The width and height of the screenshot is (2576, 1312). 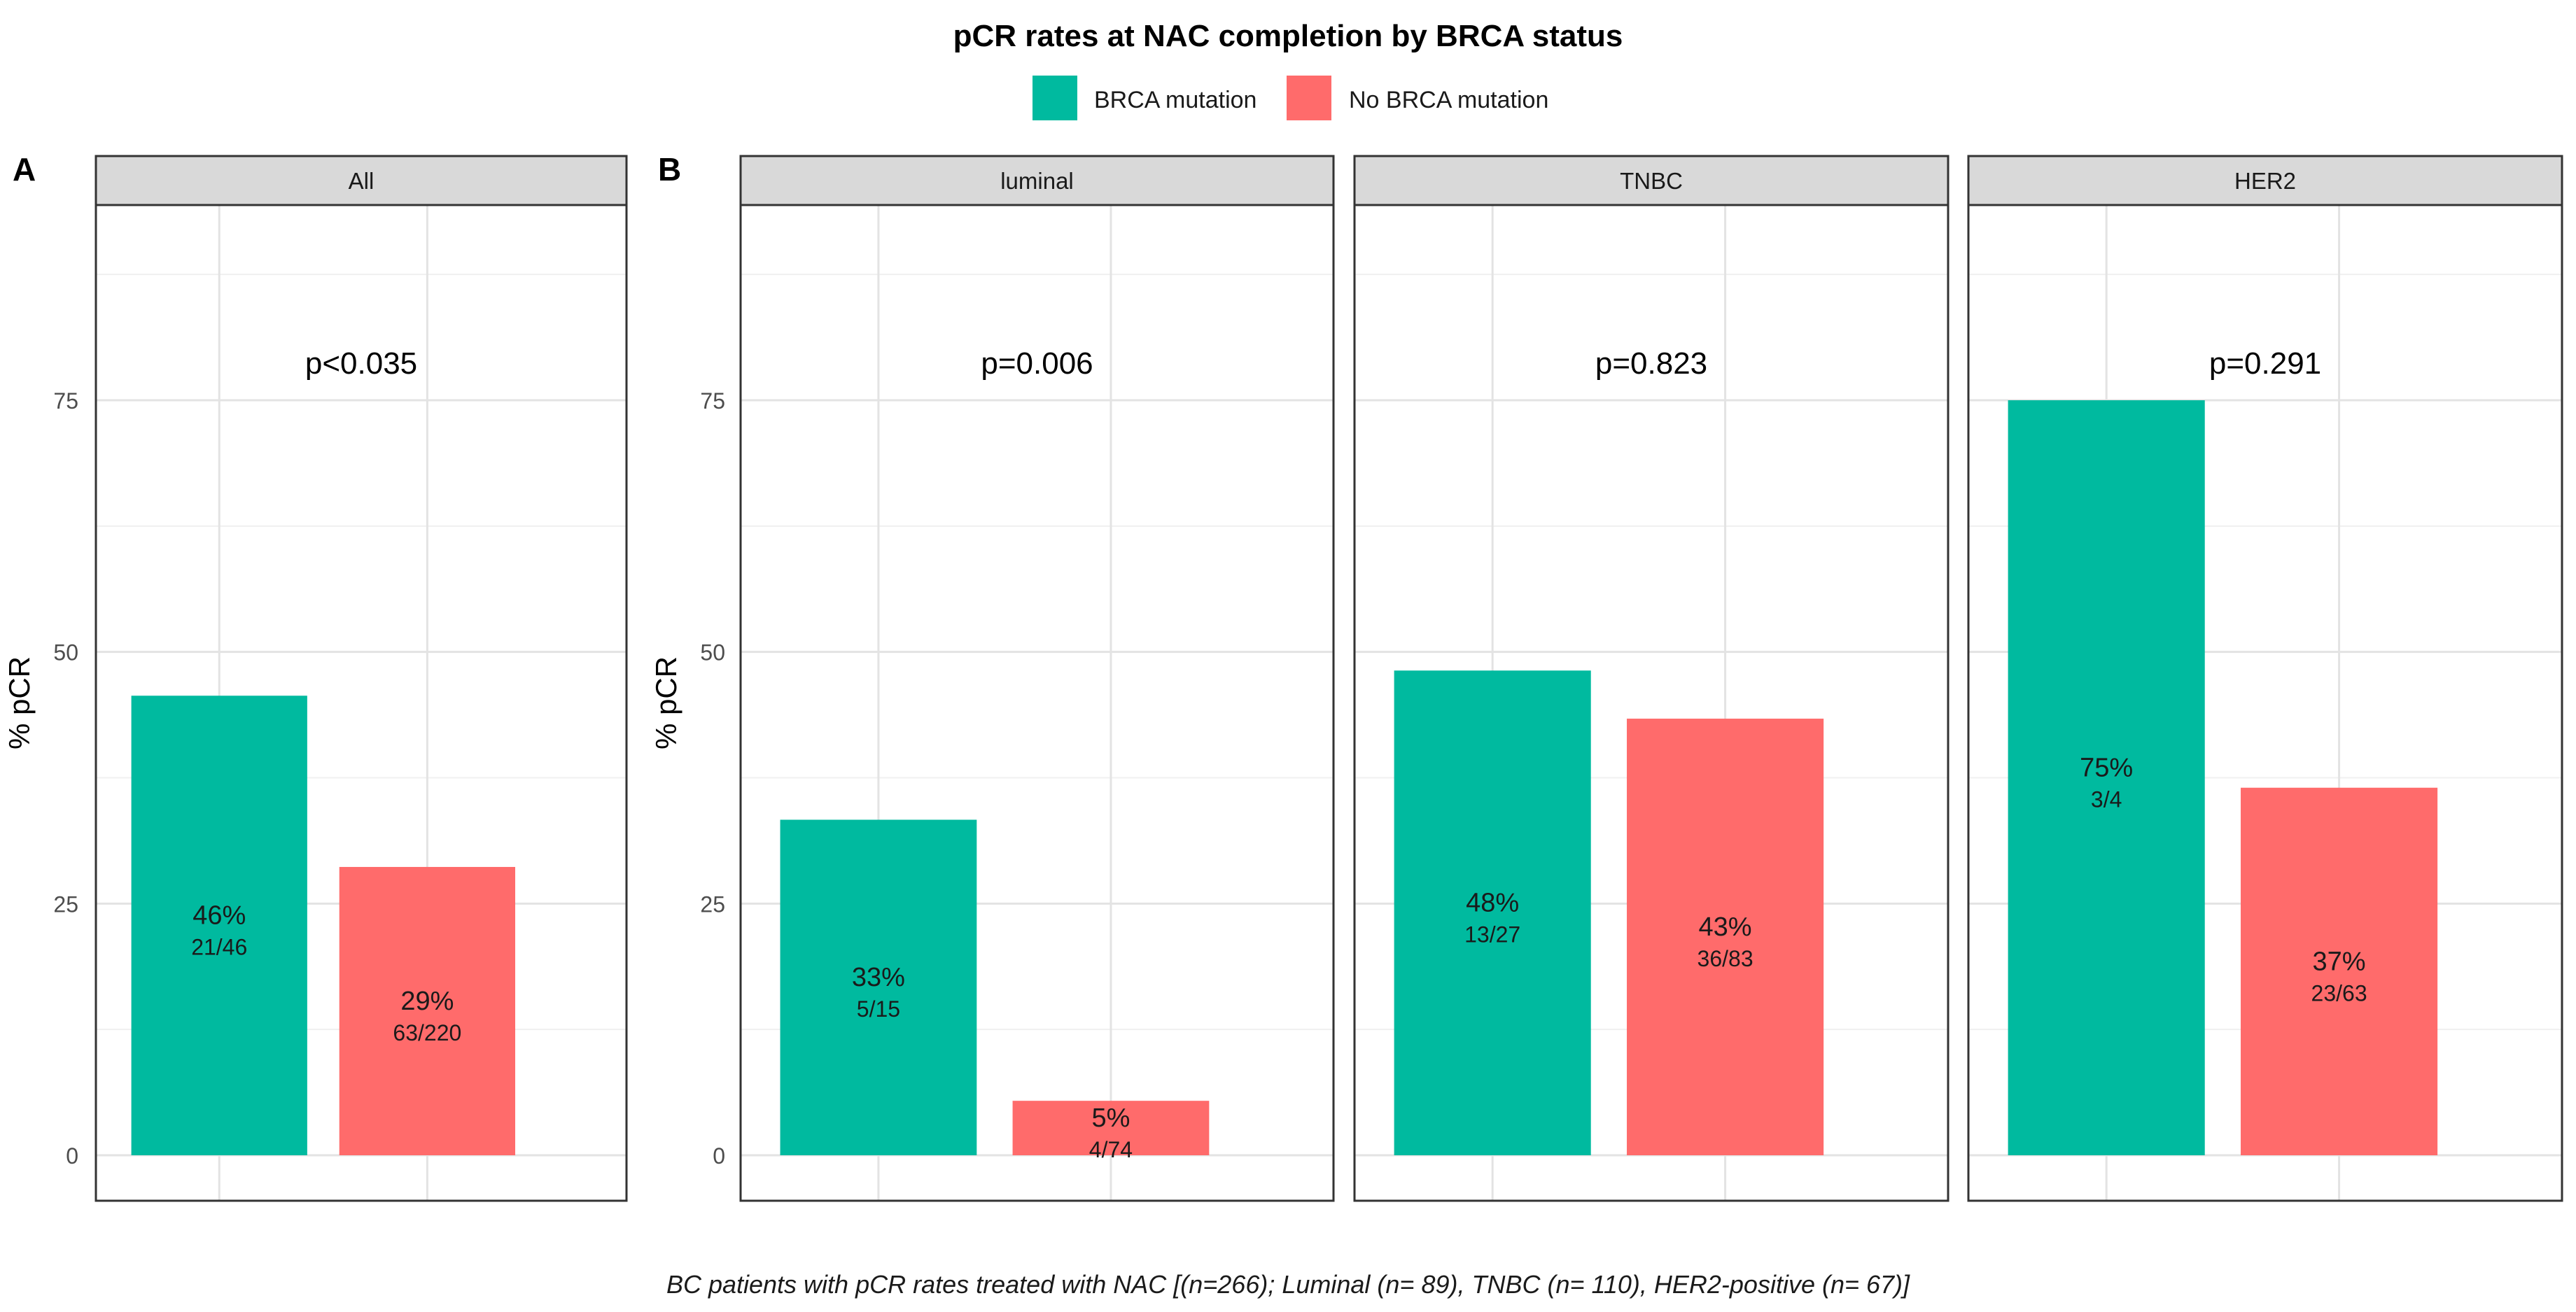 I want to click on legend: BRCA mutation No BRCA mutation, so click(x=1290, y=98).